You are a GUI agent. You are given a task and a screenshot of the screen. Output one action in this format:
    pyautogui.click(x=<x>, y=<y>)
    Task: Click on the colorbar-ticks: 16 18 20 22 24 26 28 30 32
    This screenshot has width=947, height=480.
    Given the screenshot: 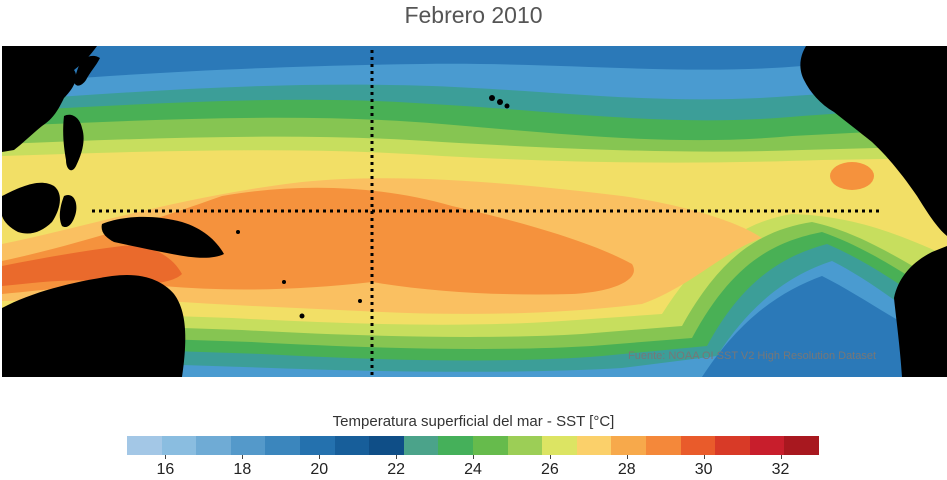 What is the action you would take?
    pyautogui.click(x=473, y=467)
    